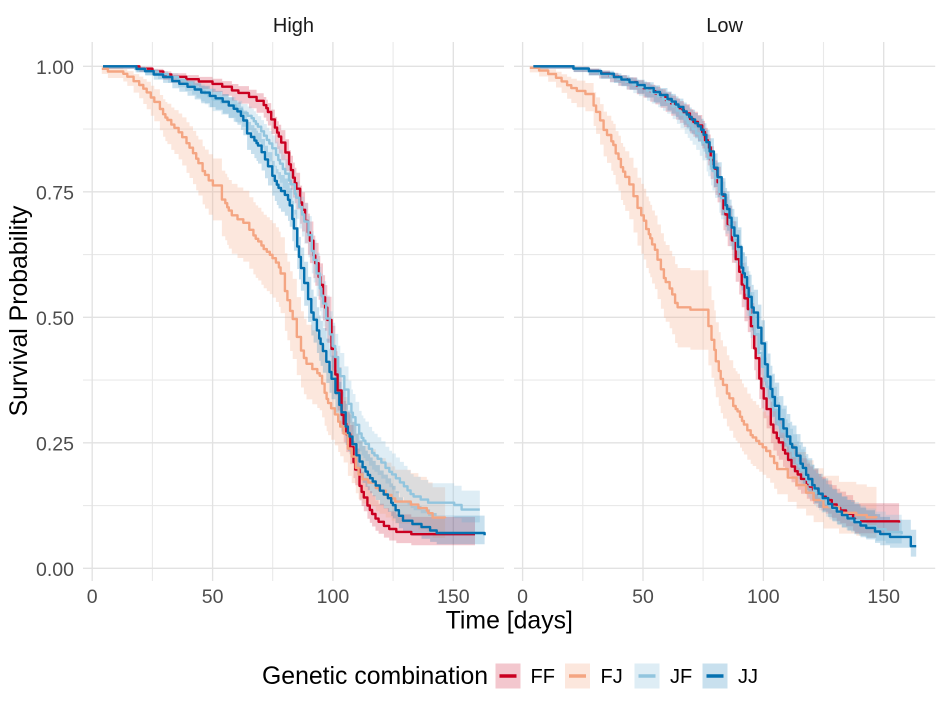  Describe the element at coordinates (55, 319) in the screenshot. I see `svg-text: 0.50` at that location.